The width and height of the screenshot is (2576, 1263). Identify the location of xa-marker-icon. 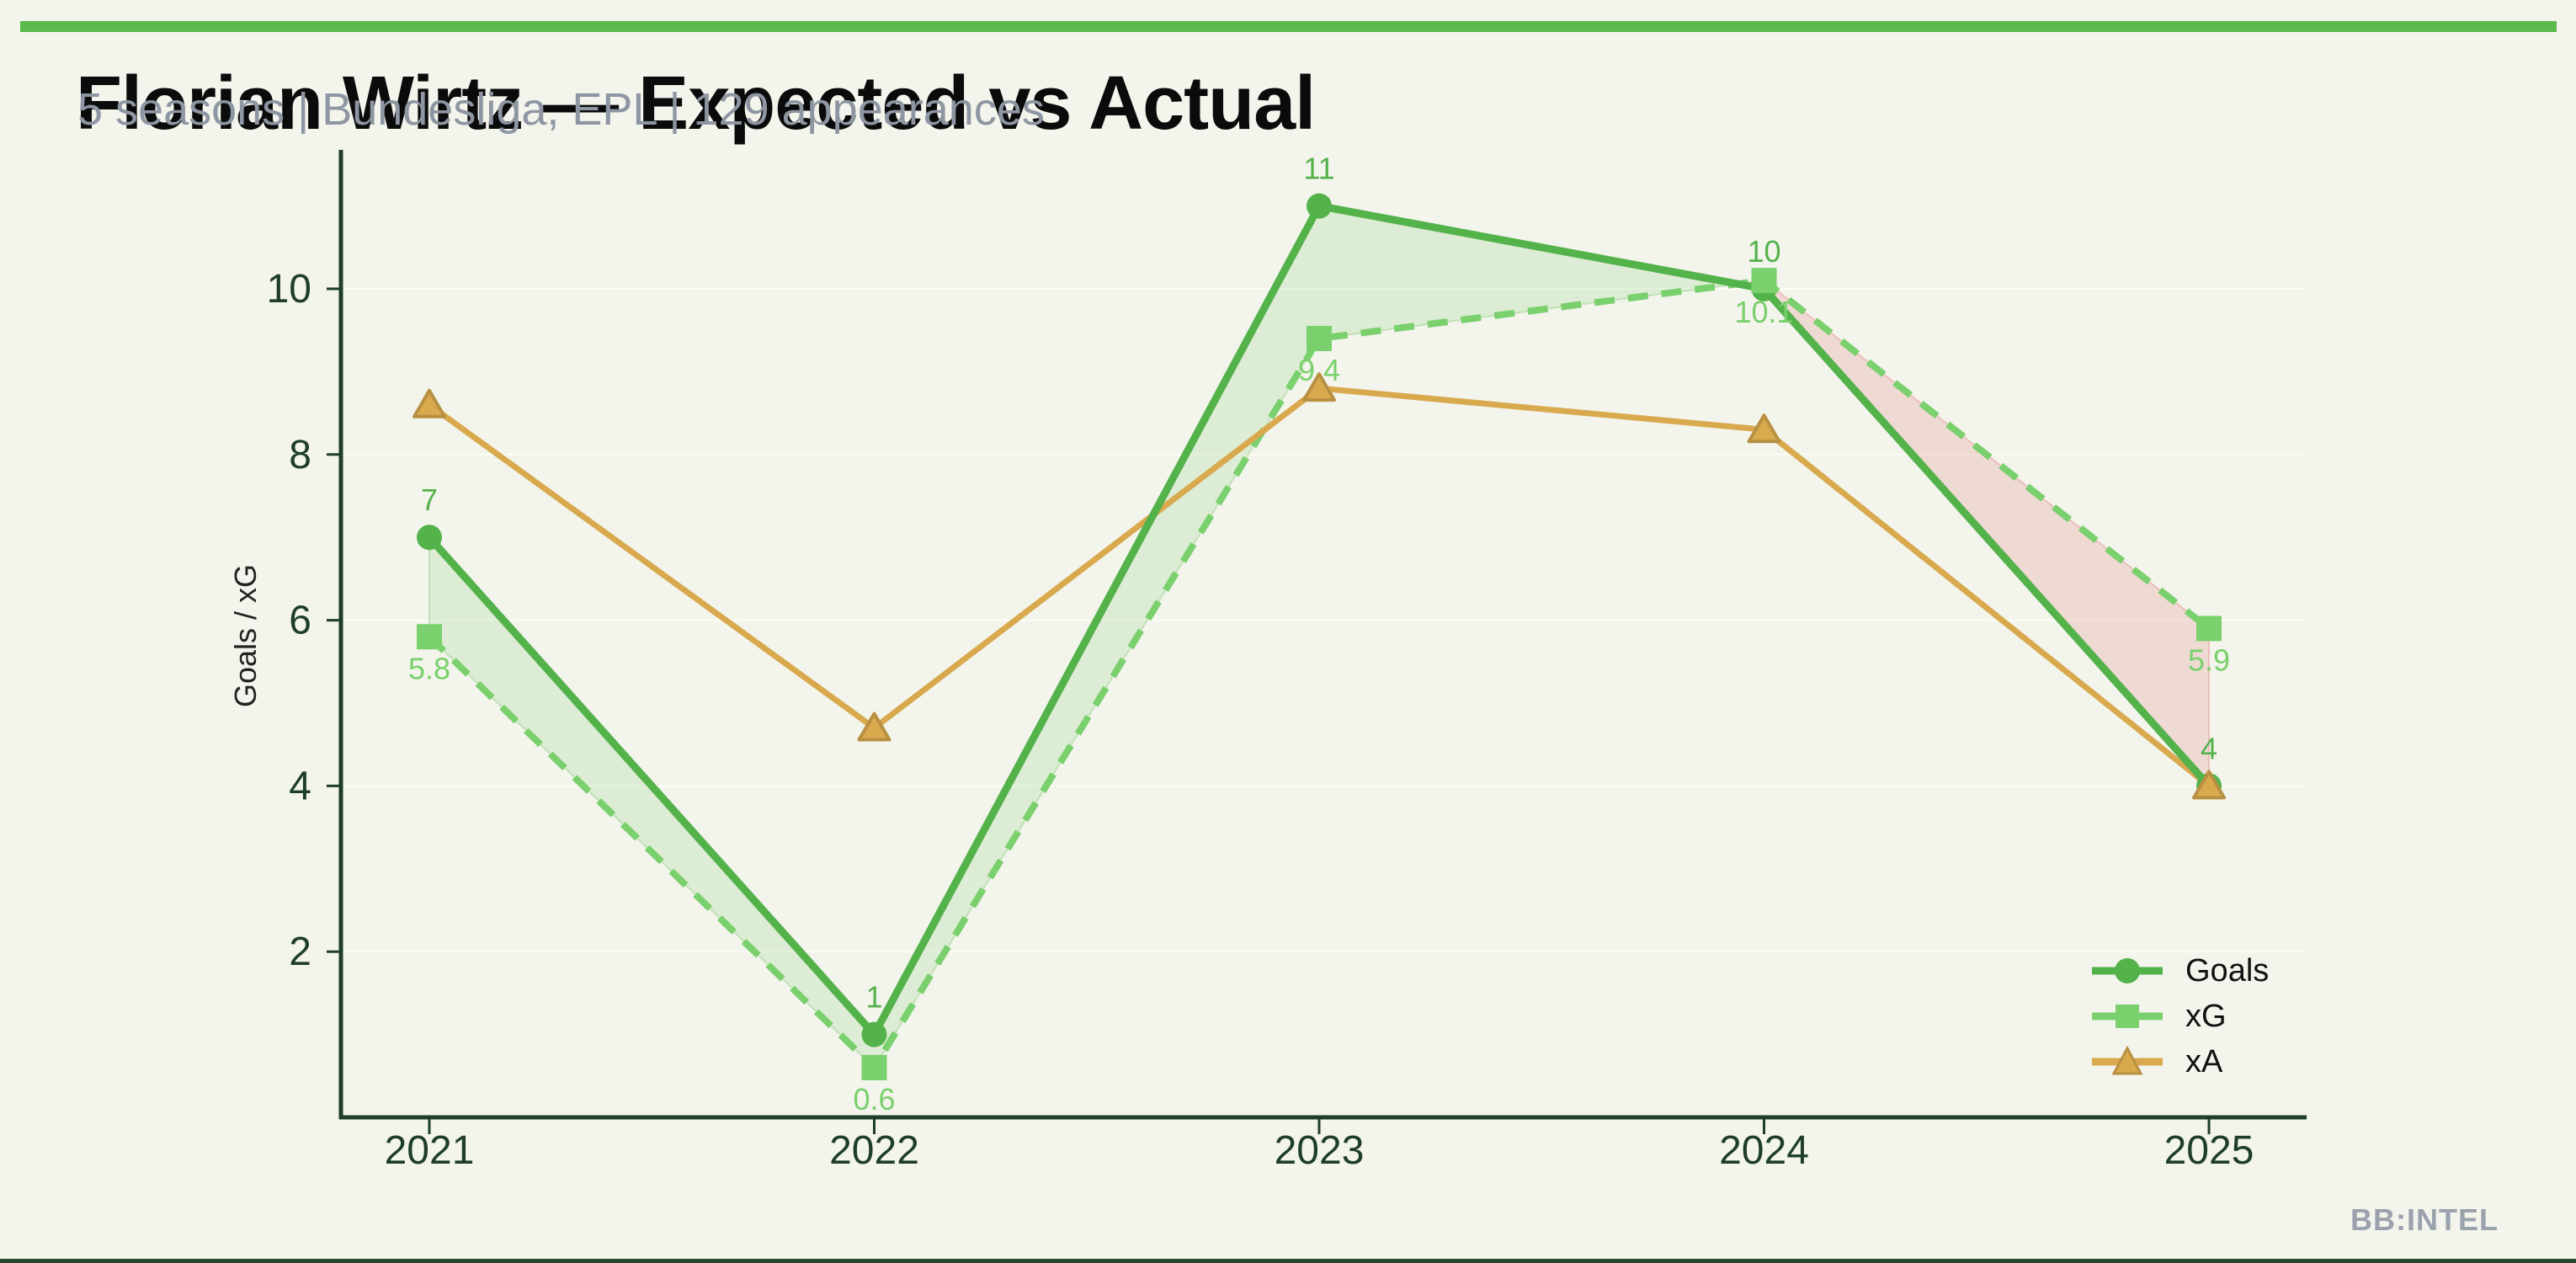
(2128, 1060).